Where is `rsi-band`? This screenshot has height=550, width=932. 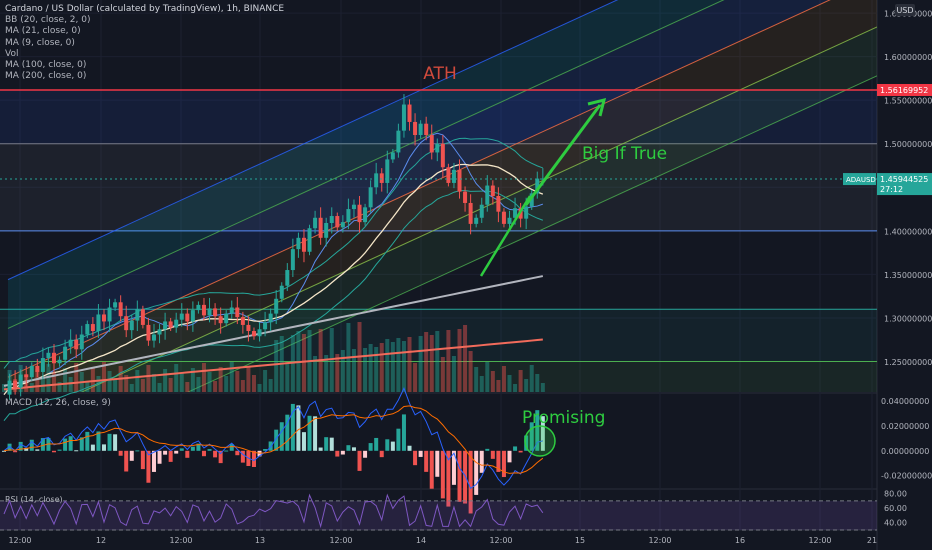
rsi-band is located at coordinates (438, 515).